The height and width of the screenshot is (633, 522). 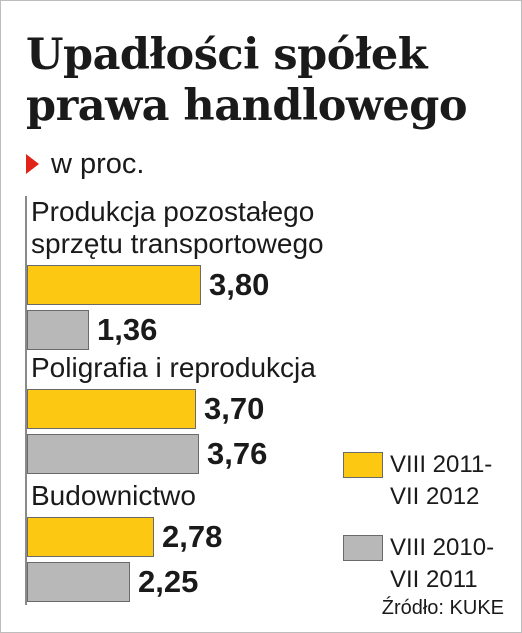 I want to click on data-label: 3,80, so click(x=239, y=284).